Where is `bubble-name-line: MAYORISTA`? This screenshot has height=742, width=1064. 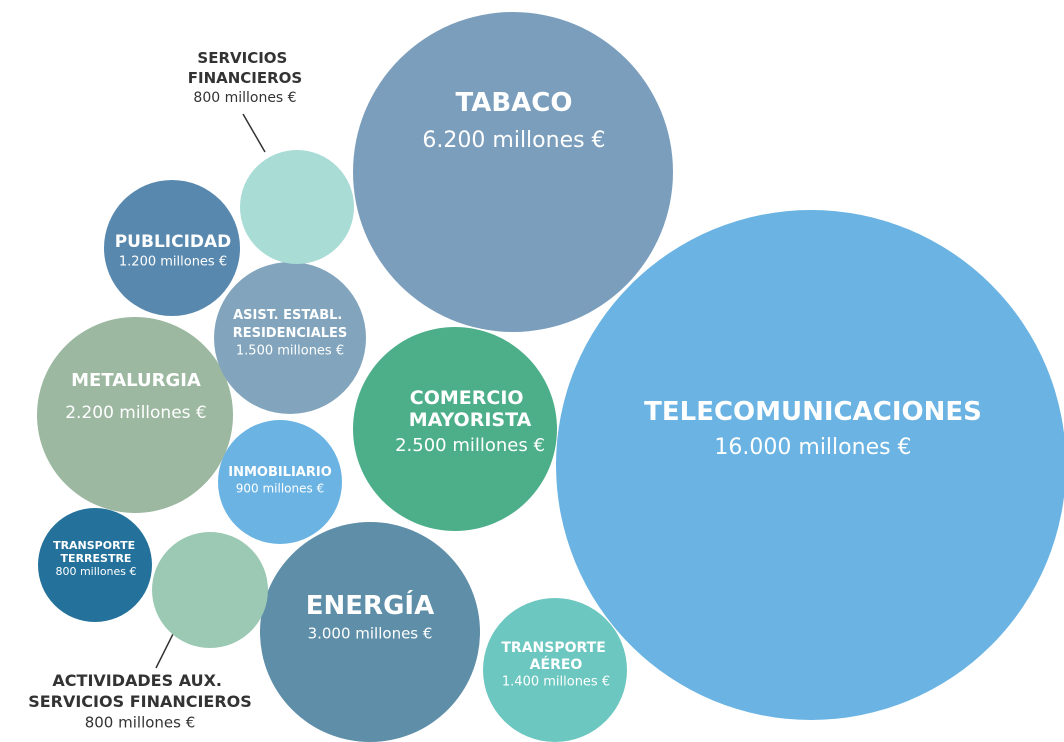 bubble-name-line: MAYORISTA is located at coordinates (470, 420).